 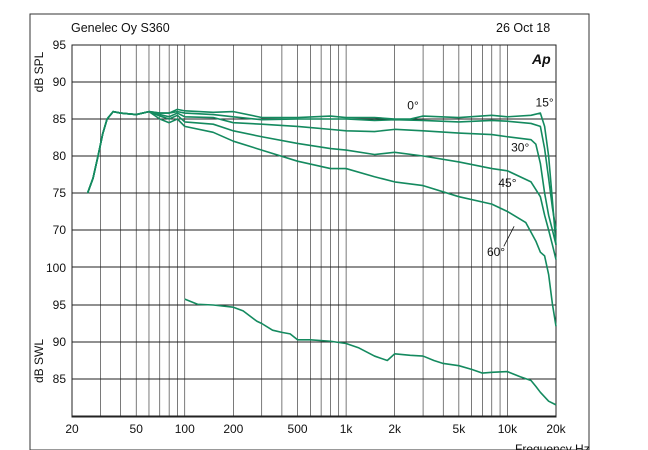 I want to click on chart-title: Genelec Oy S360, so click(x=120, y=28).